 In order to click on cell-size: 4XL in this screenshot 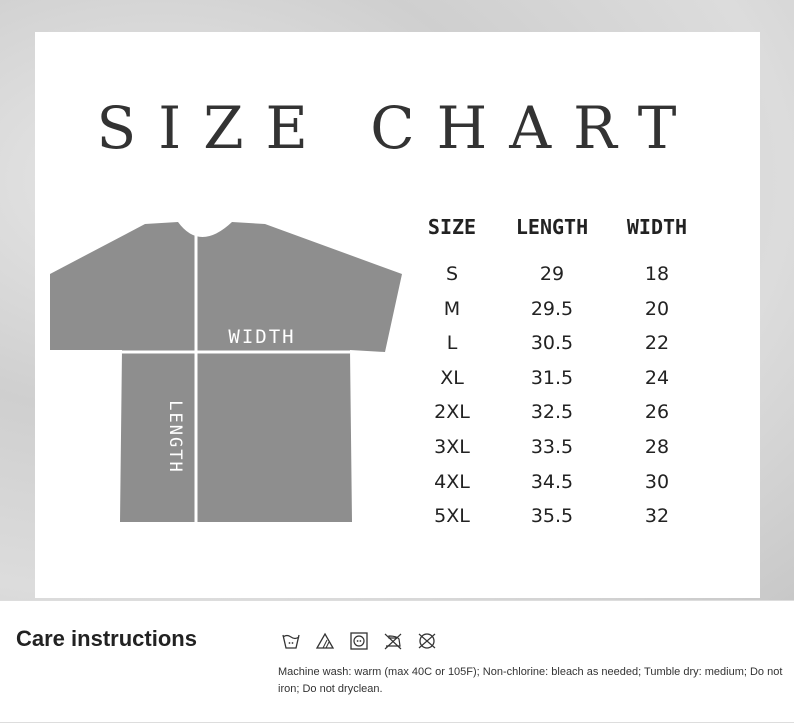, I will do `click(452, 481)`.